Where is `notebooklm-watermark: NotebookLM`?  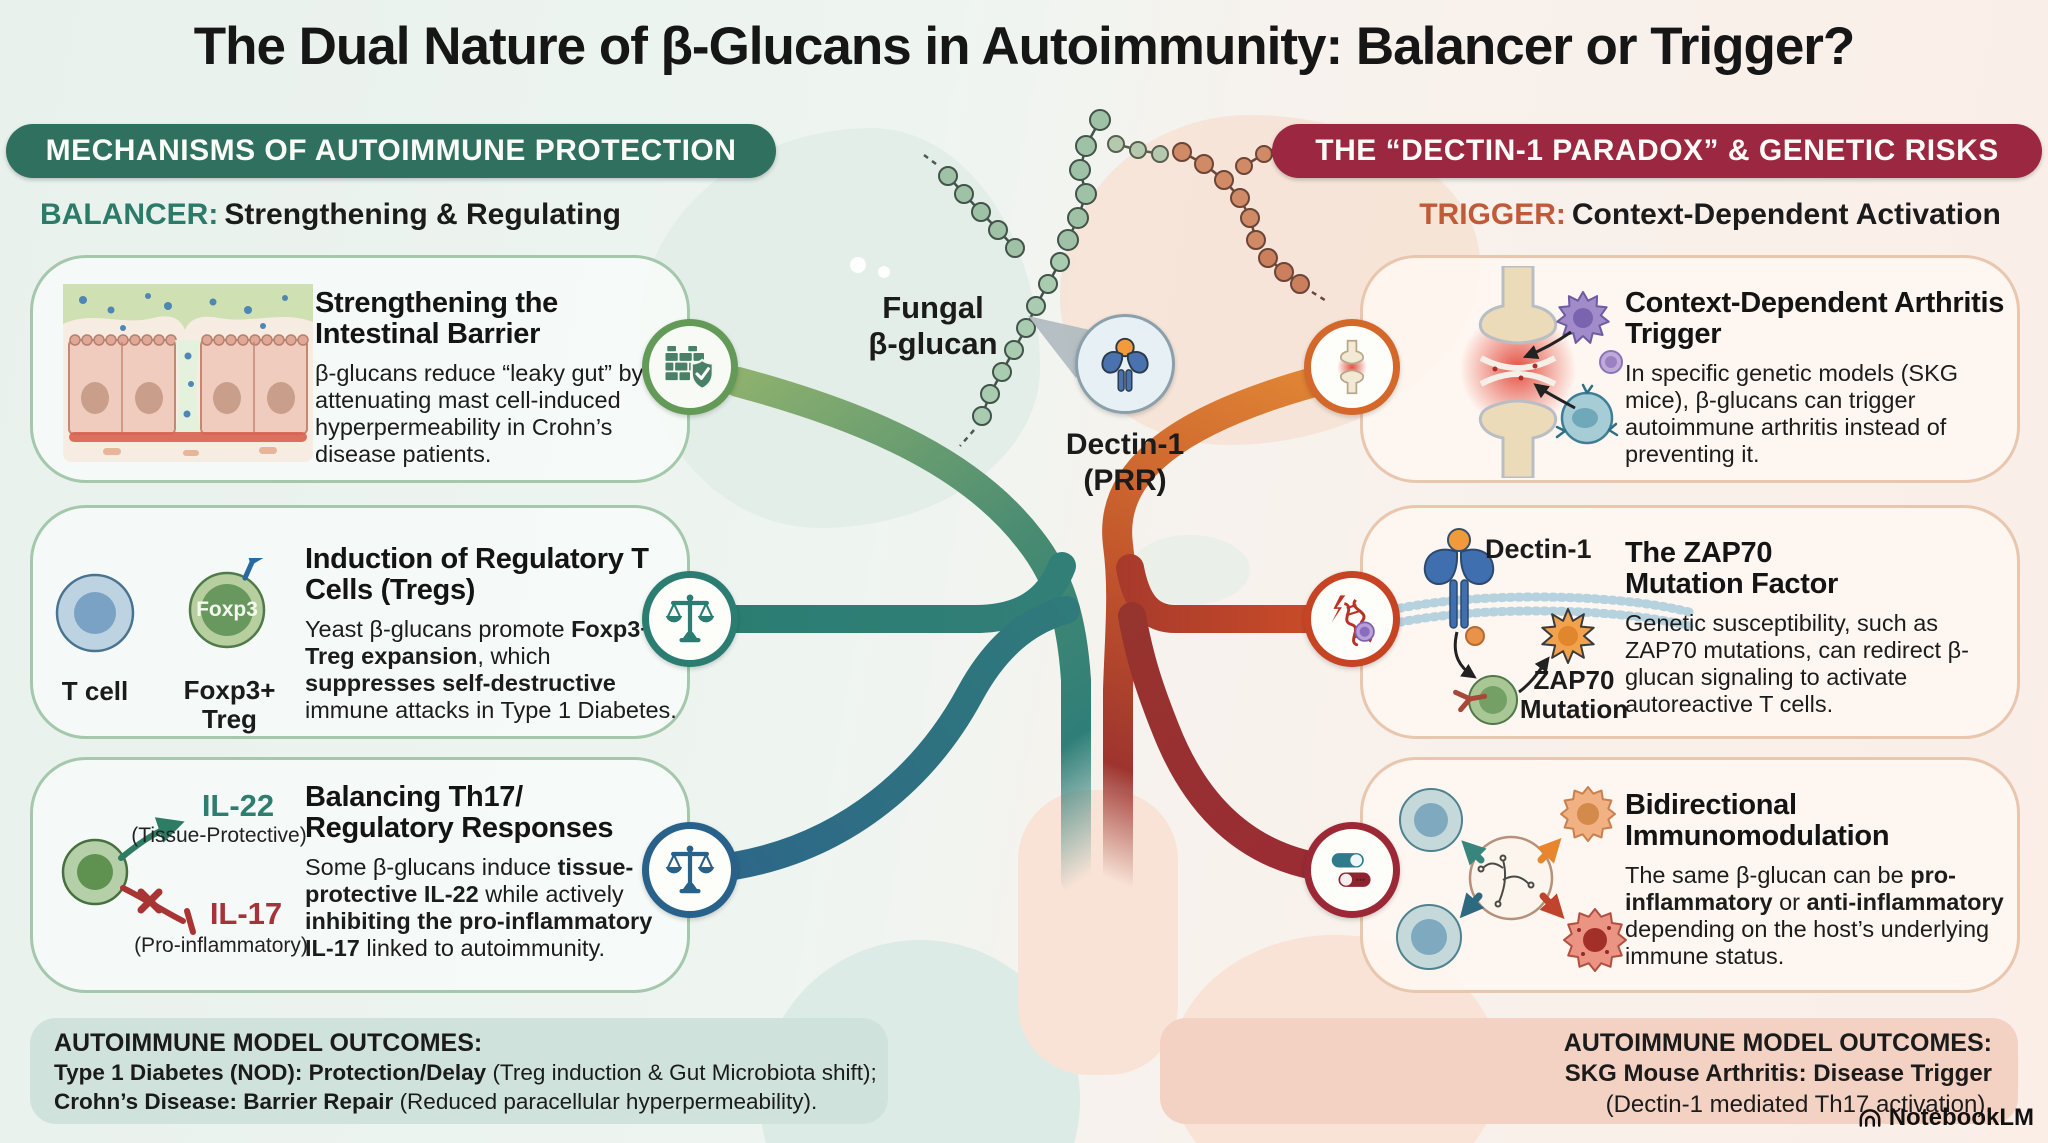 notebooklm-watermark: NotebookLM is located at coordinates (1945, 1118).